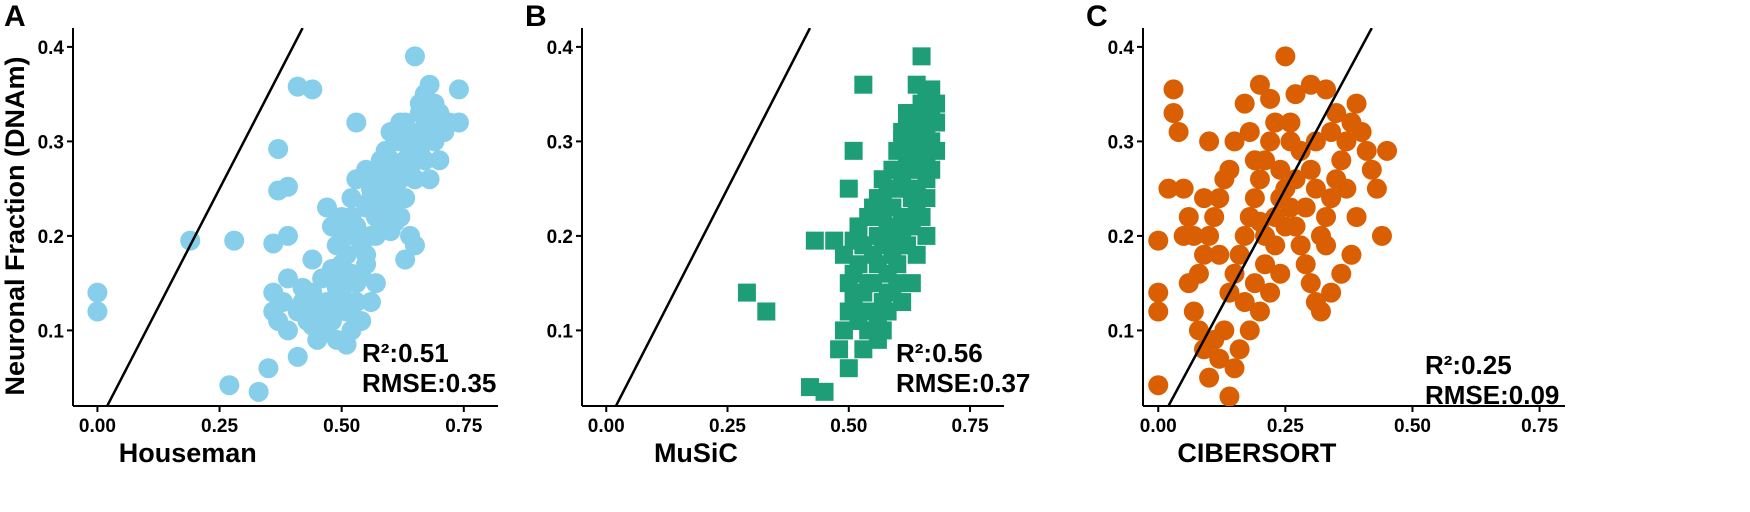 The image size is (1750, 512). What do you see at coordinates (429, 383) in the screenshot?
I see `panel-a-rmse-label: RMSE:0.35` at bounding box center [429, 383].